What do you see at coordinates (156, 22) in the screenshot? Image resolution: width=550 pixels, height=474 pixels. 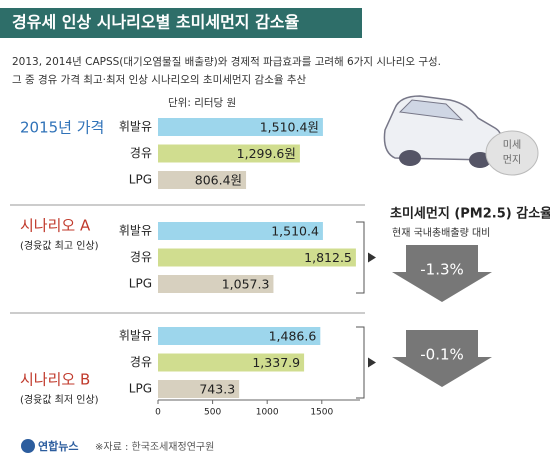 I see `chart-title: 경유세 인상 시나리오별 초미세먼지 감소율` at bounding box center [156, 22].